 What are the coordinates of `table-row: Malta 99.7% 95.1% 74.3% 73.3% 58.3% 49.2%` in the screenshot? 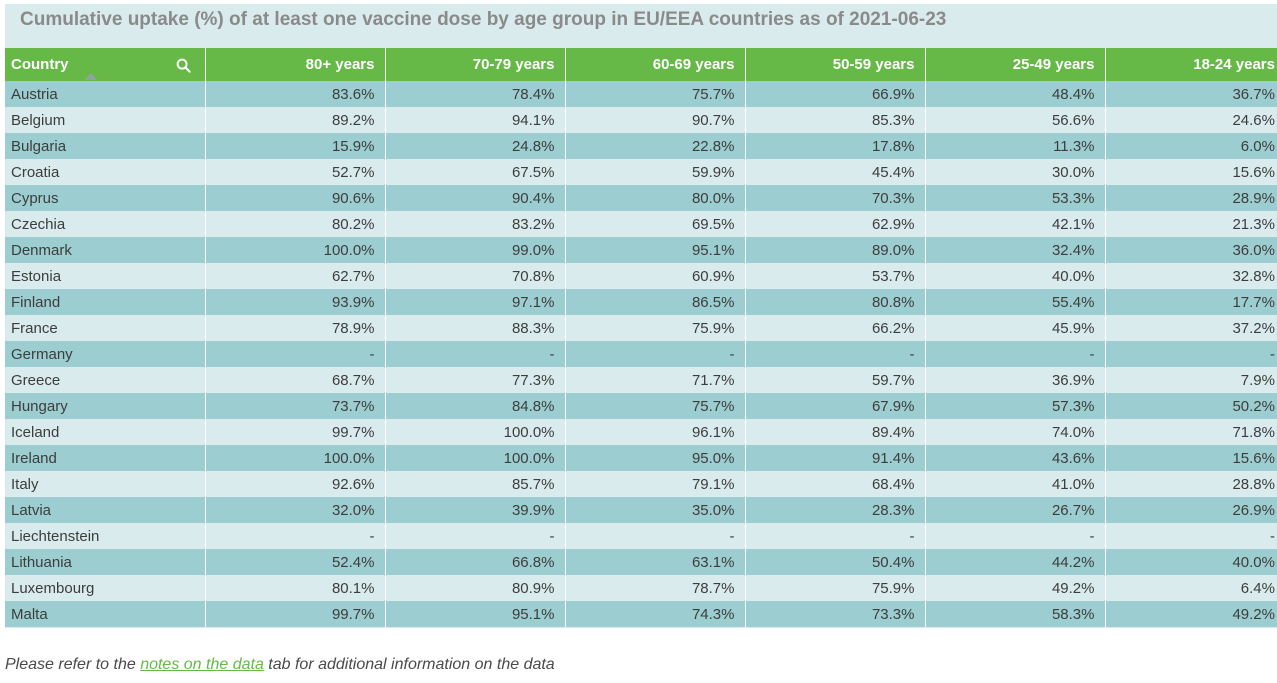 It's located at (641, 614).